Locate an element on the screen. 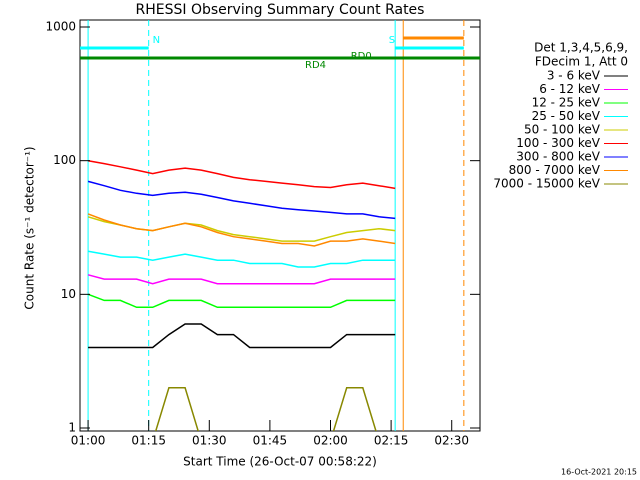 The width and height of the screenshot is (640, 480). flag-label: S is located at coordinates (392, 40).